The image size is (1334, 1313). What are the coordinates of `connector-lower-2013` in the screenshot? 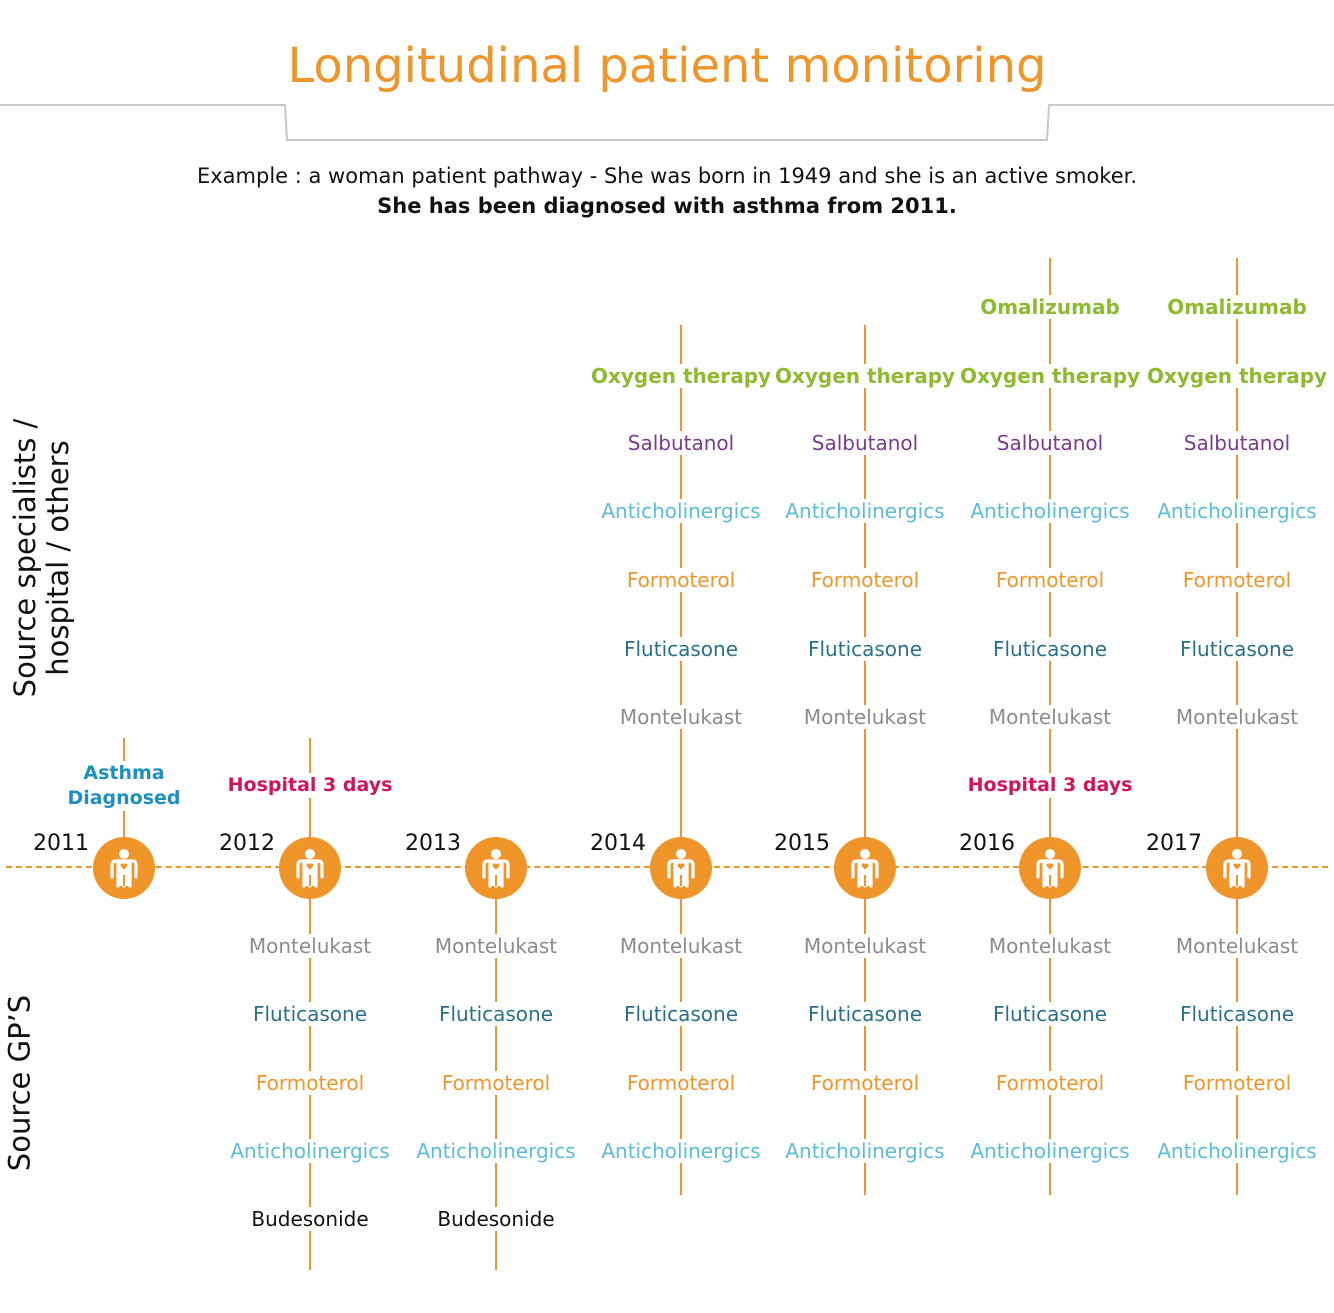 It's located at (496, 1069).